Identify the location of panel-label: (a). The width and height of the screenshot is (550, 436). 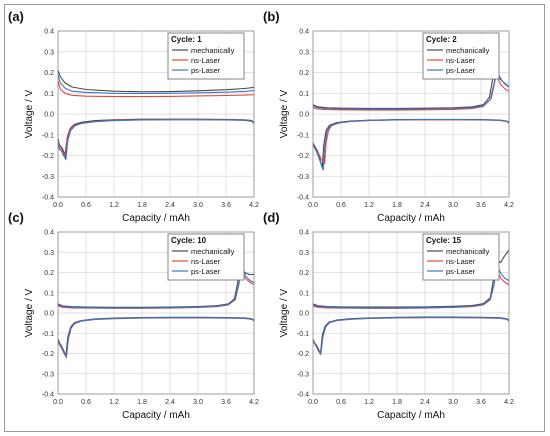
(16, 16).